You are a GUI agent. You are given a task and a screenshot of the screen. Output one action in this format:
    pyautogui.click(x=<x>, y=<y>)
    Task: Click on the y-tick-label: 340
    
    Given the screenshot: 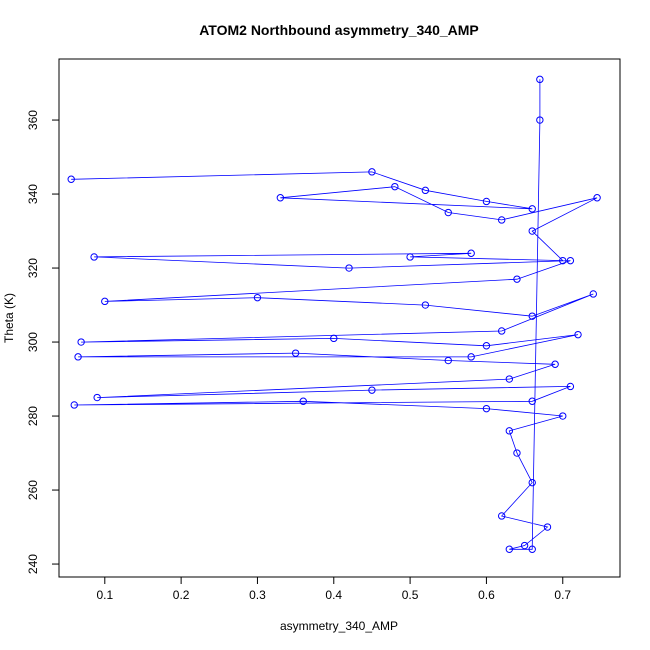 What is the action you would take?
    pyautogui.click(x=33, y=194)
    